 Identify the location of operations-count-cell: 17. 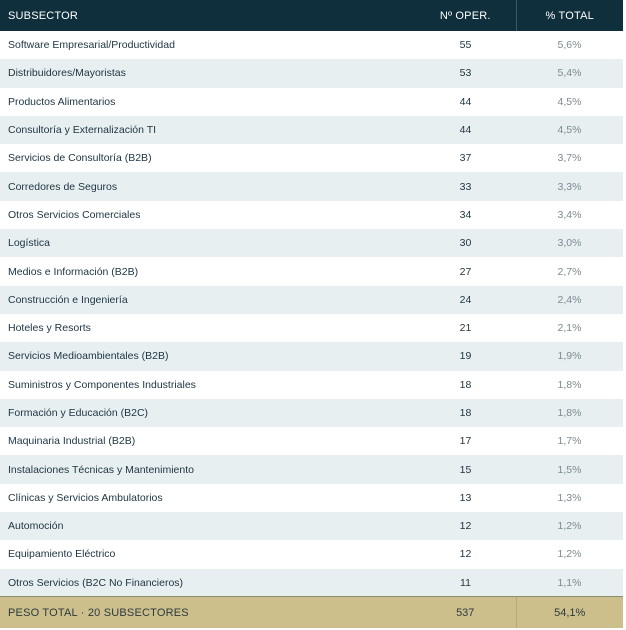
(465, 441).